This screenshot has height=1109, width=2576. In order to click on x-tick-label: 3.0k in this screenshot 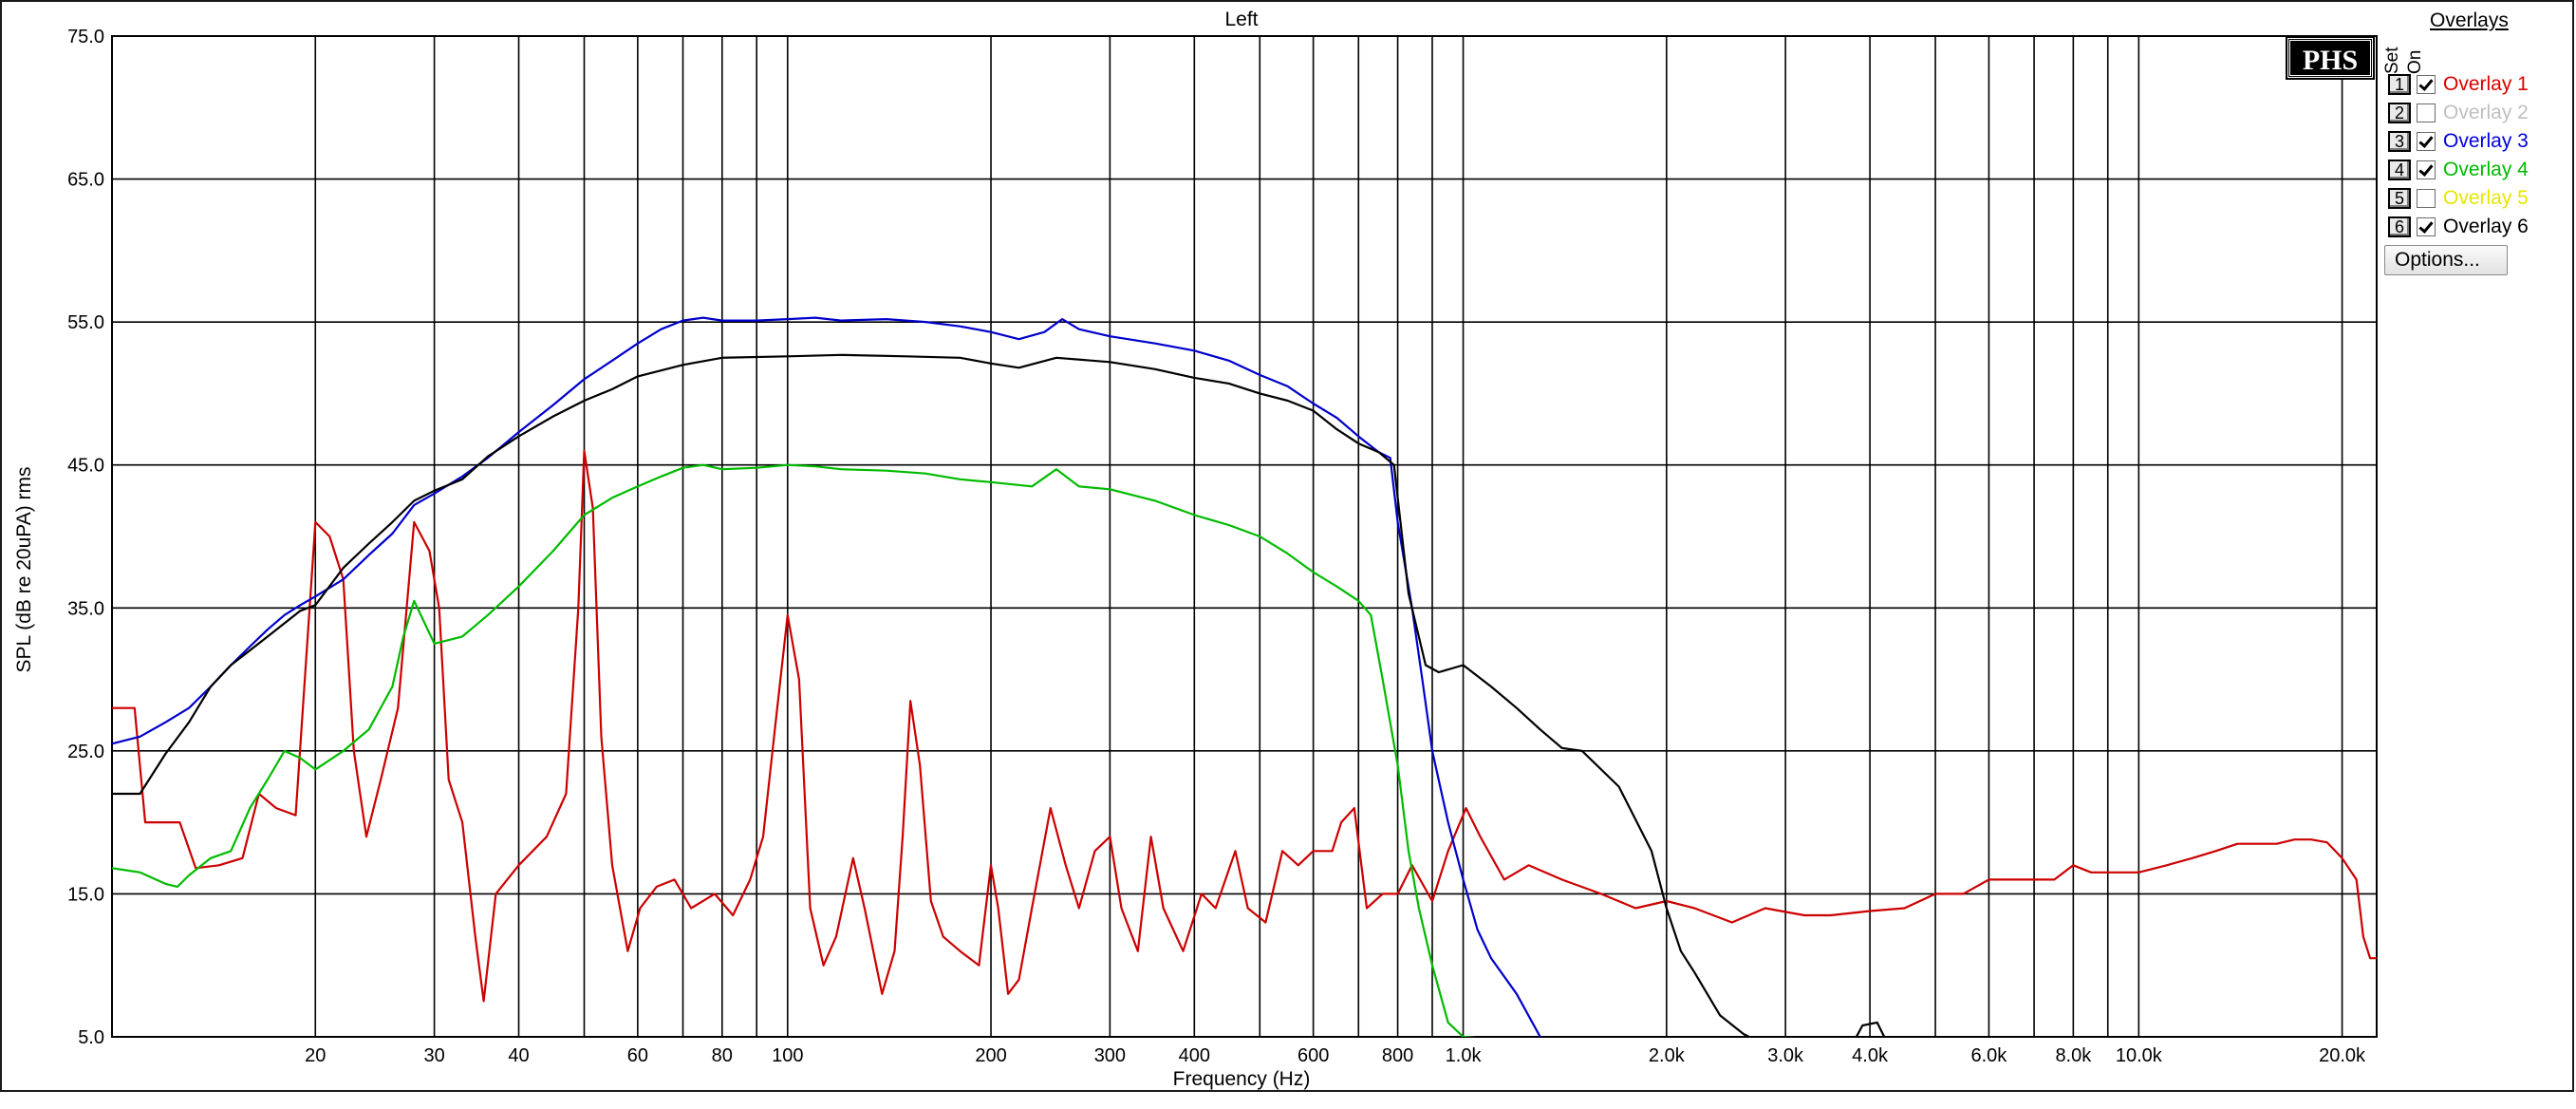, I will do `click(1785, 1055)`.